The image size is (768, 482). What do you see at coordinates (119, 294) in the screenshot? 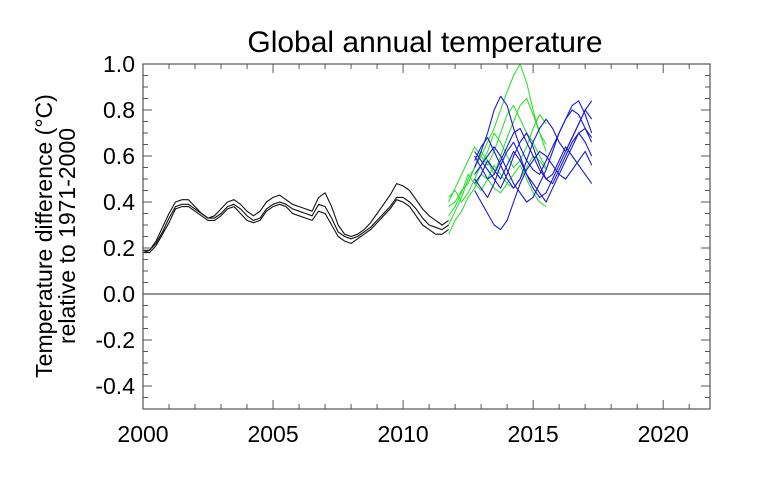
I see `y-tick-label: 0.0` at bounding box center [119, 294].